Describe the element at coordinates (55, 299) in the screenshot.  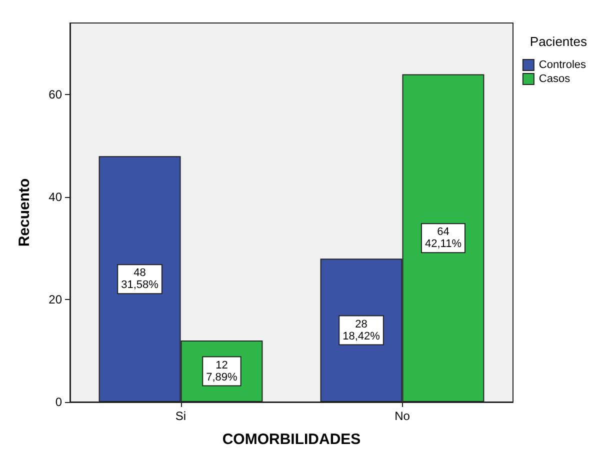
I see `y-tick-label: 20` at that location.